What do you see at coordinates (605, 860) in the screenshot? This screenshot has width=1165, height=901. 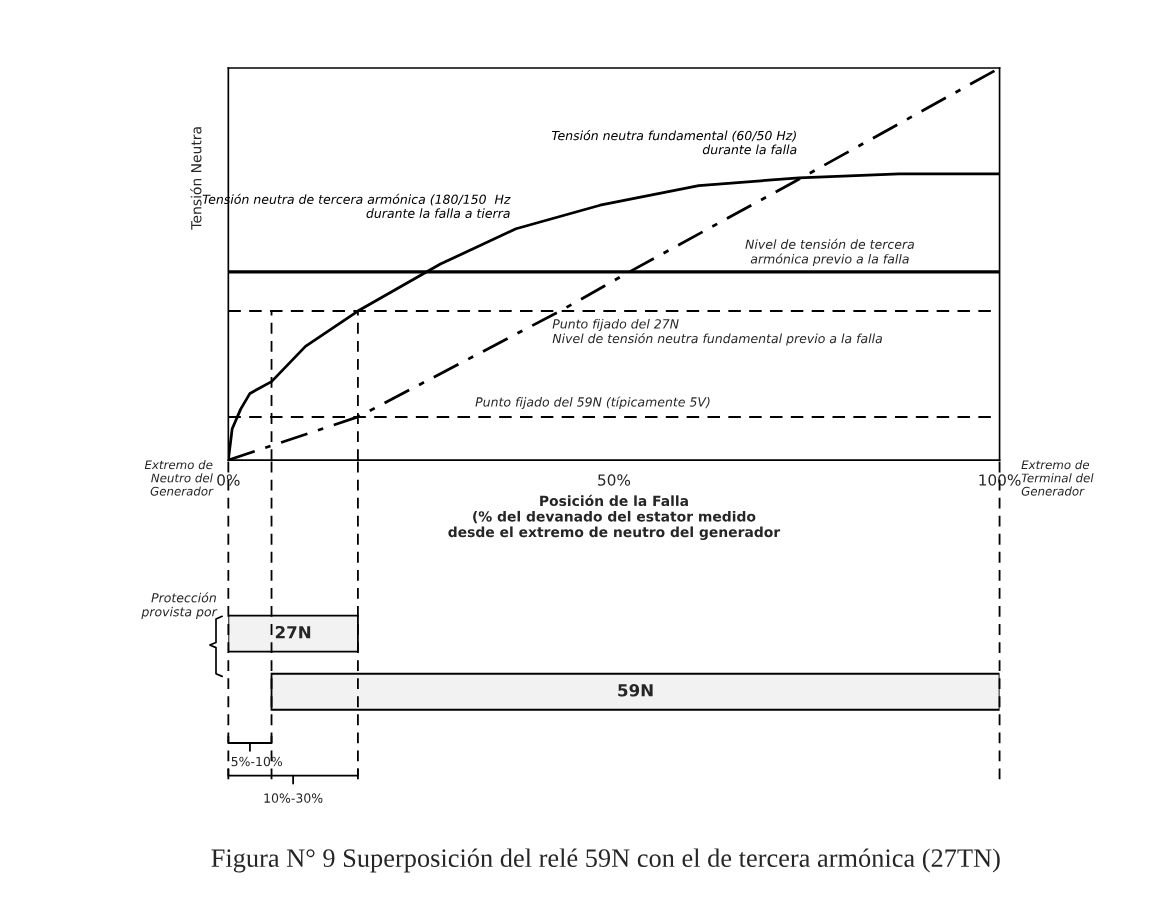 I see `text: Figura N° 9 Superposición del relé 59N con el de tercera armónica (27TN)` at bounding box center [605, 860].